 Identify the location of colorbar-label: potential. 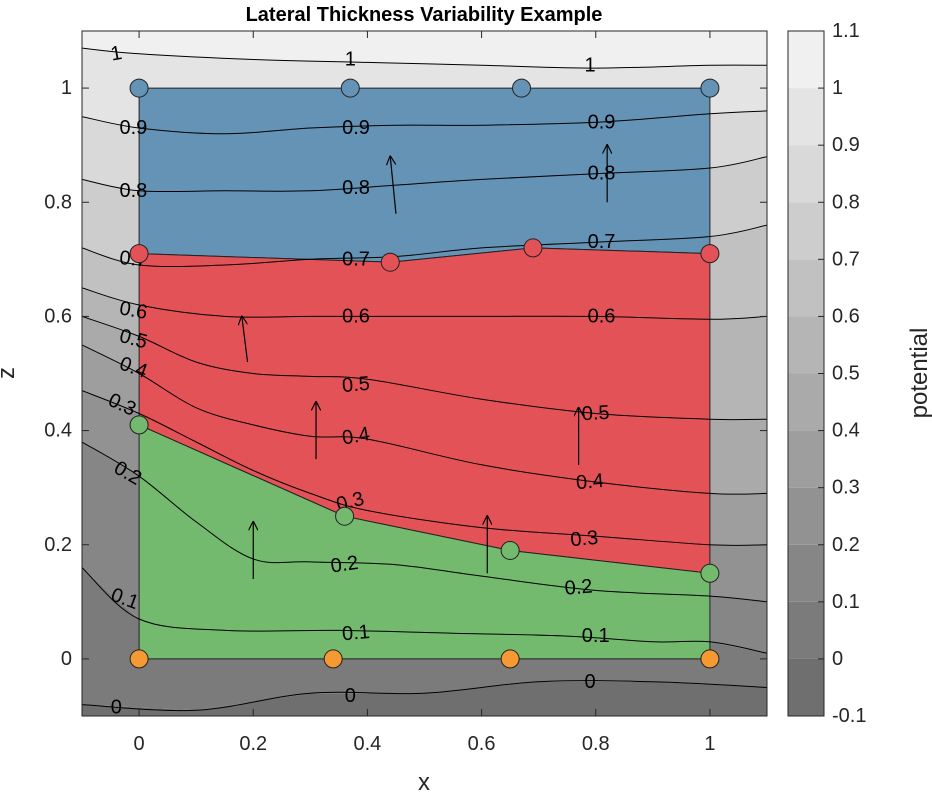
(919, 373).